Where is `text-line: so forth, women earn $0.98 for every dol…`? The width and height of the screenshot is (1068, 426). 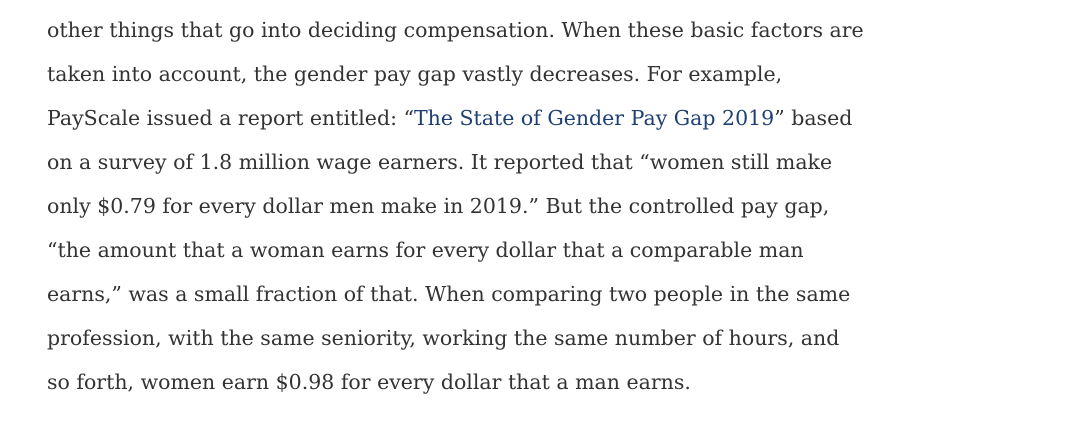 text-line: so forth, women earn $0.98 for every dol… is located at coordinates (369, 382).